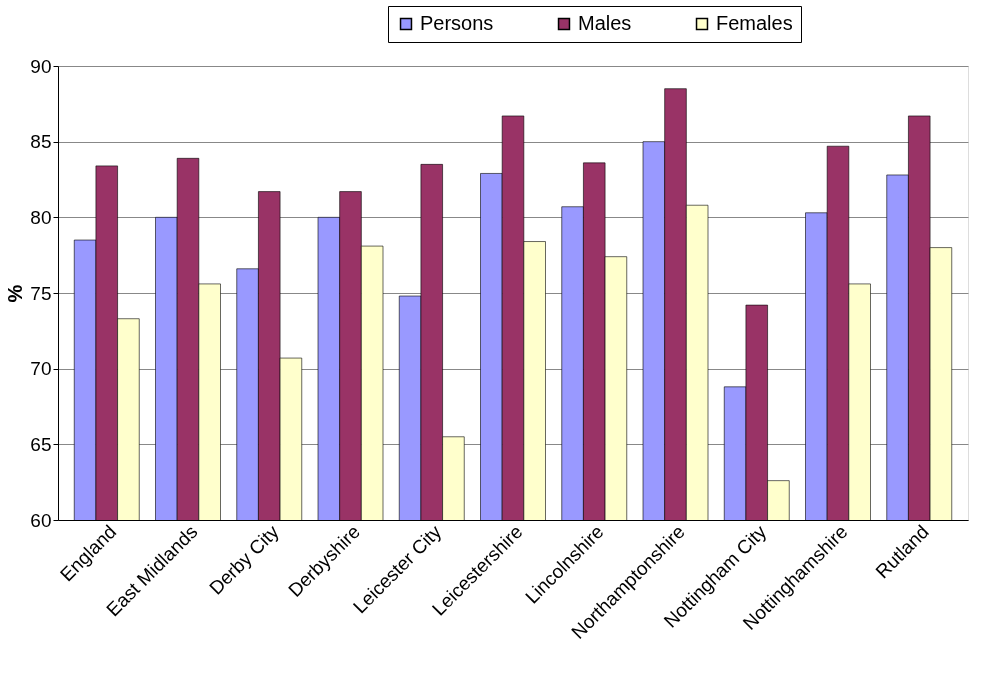 This screenshot has height=690, width=1001. What do you see at coordinates (41, 217) in the screenshot?
I see `y-tick-label: 80` at bounding box center [41, 217].